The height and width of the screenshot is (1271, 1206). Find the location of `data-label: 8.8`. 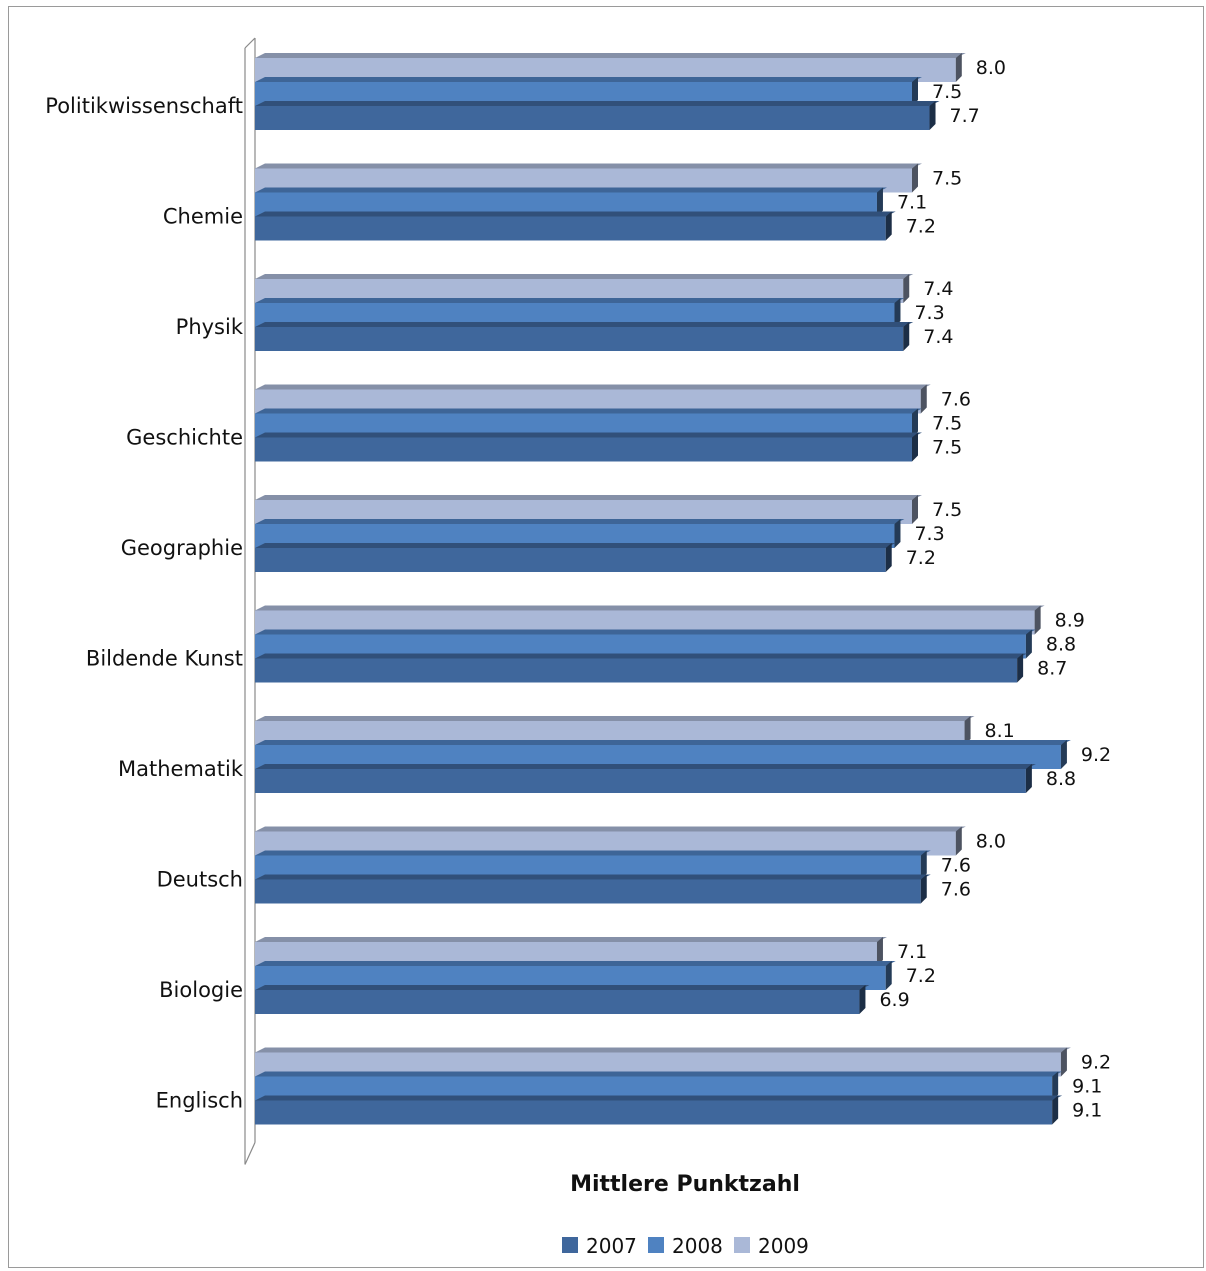

data-label: 8.8 is located at coordinates (1061, 779).